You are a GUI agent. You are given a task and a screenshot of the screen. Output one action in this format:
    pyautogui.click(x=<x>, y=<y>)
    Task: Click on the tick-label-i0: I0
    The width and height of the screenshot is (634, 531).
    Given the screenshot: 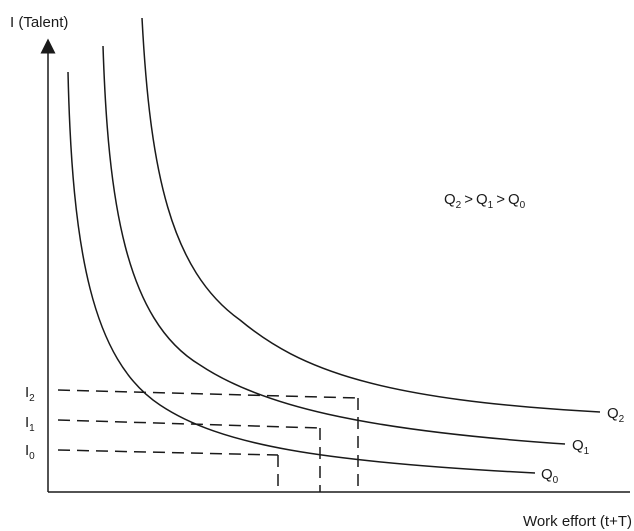 What is the action you would take?
    pyautogui.click(x=30, y=452)
    